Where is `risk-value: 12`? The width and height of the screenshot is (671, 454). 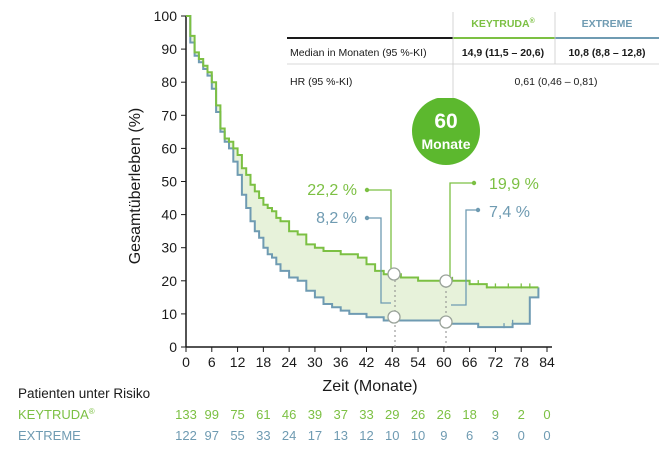
risk-value: 12 is located at coordinates (366, 435).